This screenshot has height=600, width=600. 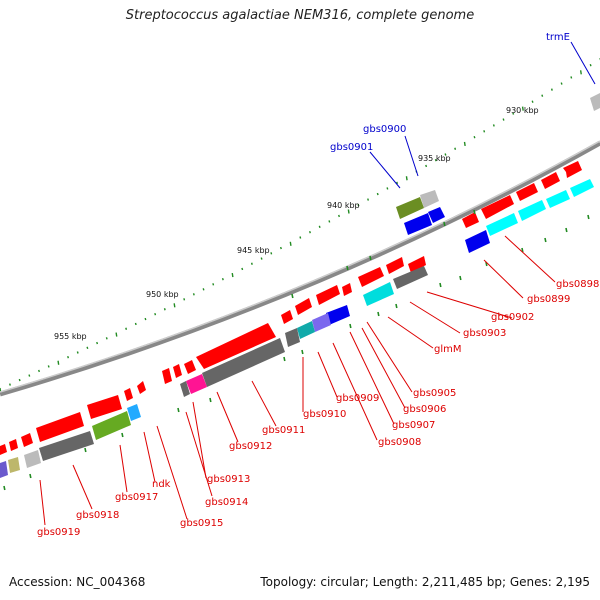 I want to click on gene-label-gbs0903: gbs0903, so click(x=484, y=333).